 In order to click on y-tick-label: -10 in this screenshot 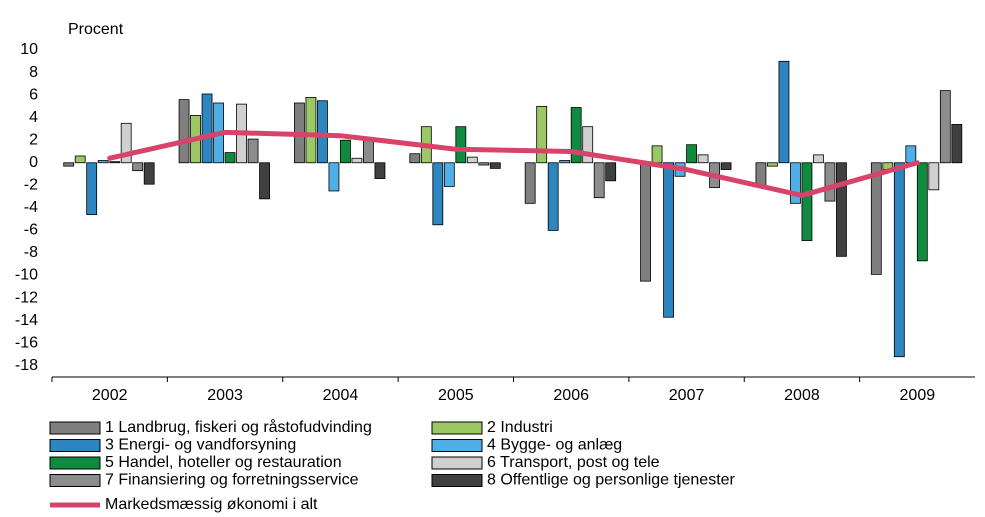, I will do `click(26, 275)`.